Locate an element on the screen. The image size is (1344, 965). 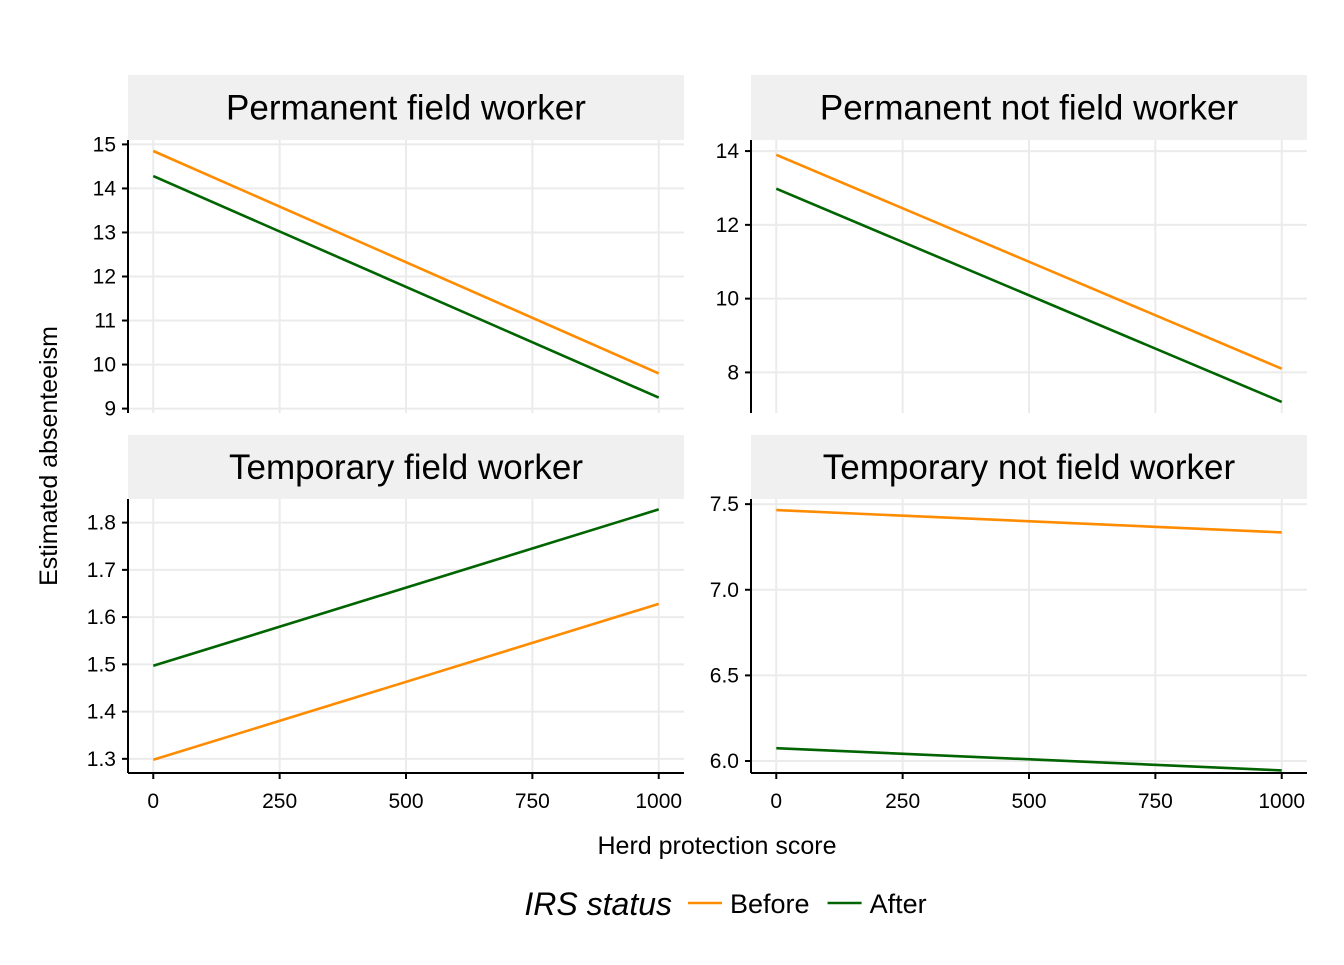
y-tick-label: 13 is located at coordinates (104, 232).